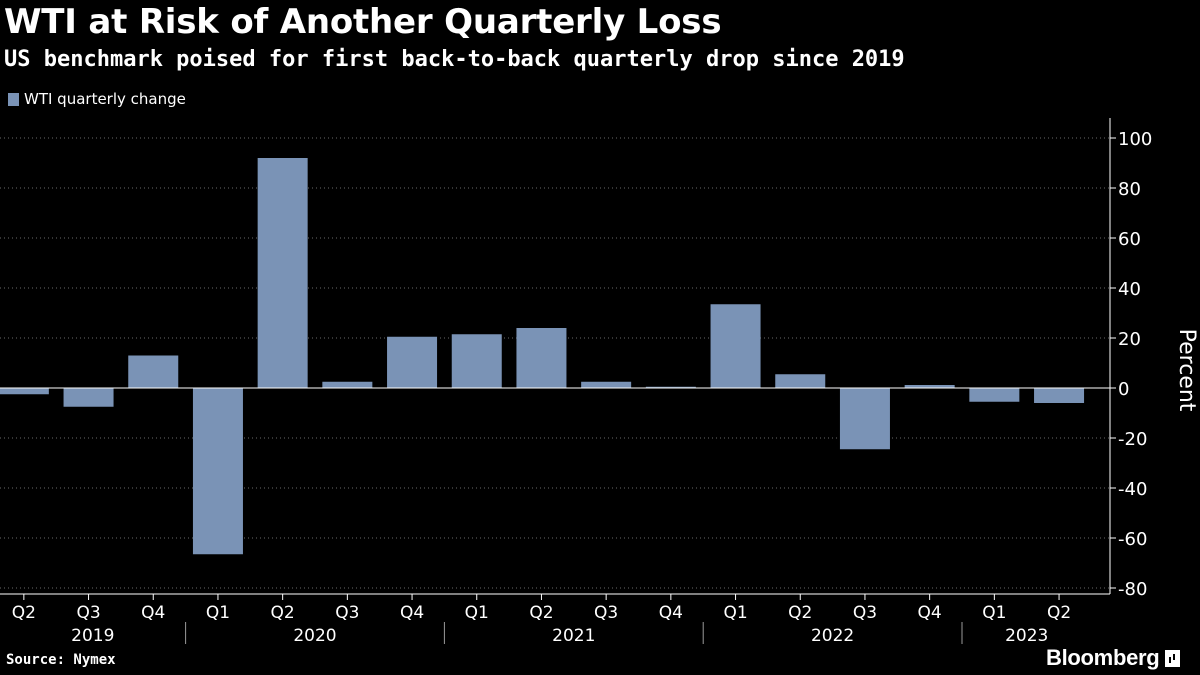  I want to click on y-tick-label: 80, so click(1129, 189).